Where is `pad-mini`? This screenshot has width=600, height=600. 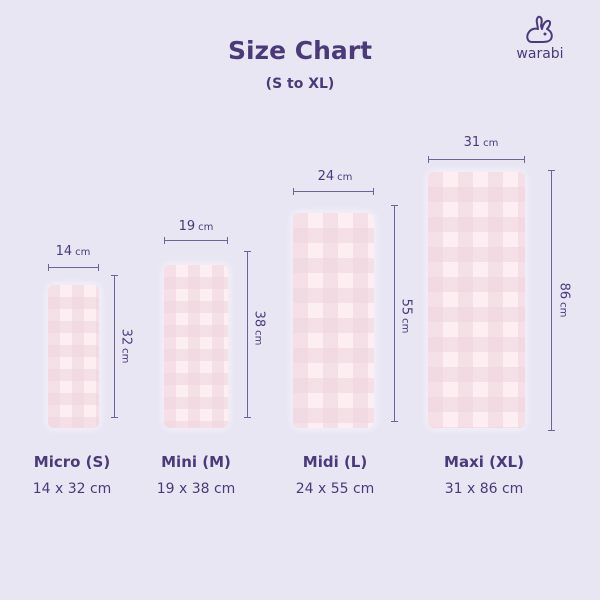 pad-mini is located at coordinates (196, 346).